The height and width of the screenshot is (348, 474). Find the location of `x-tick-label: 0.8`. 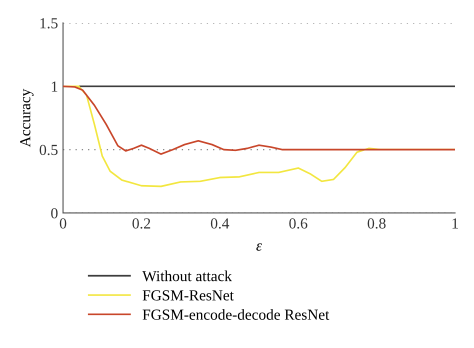

x-tick-label: 0.8 is located at coordinates (377, 223).